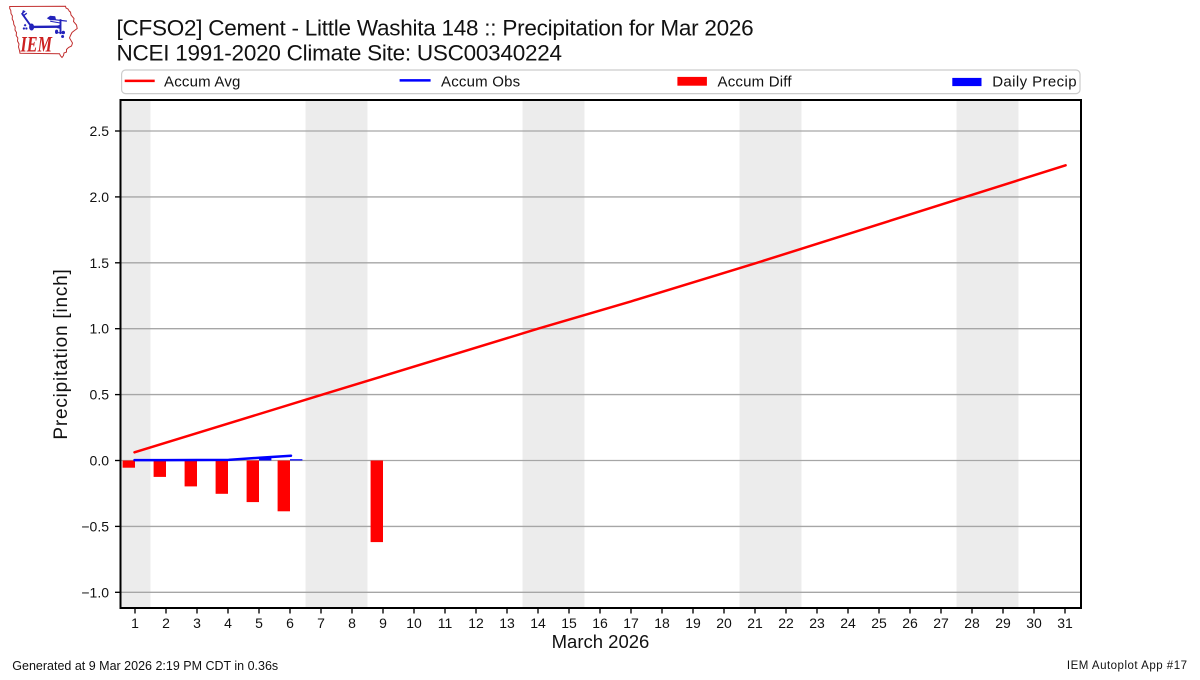 The height and width of the screenshot is (680, 1200). What do you see at coordinates (1127, 666) in the screenshot?
I see `svg-text: IEM Autoplot App #17` at bounding box center [1127, 666].